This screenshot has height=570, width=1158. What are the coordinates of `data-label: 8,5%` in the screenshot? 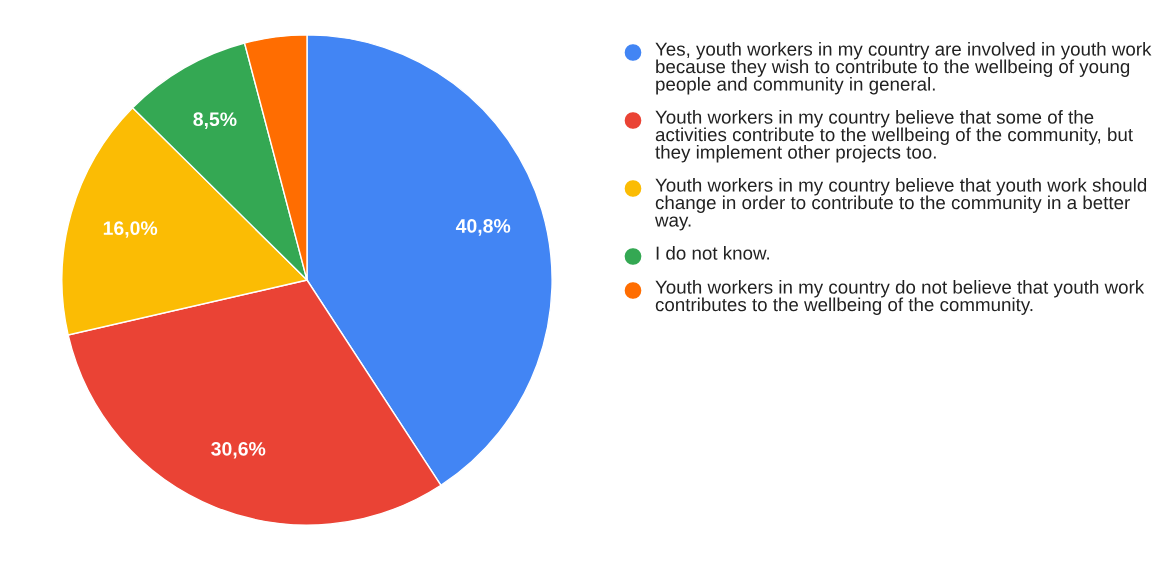 It's located at (215, 120).